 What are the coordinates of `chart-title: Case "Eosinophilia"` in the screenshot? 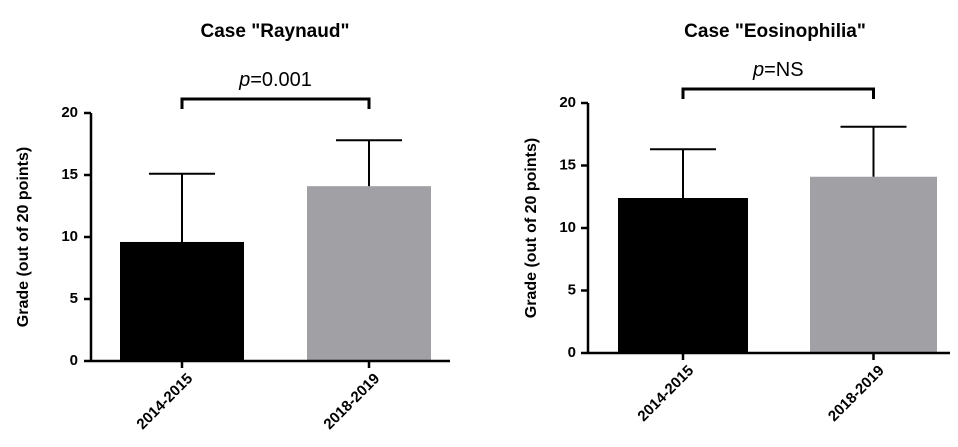 It's located at (775, 31).